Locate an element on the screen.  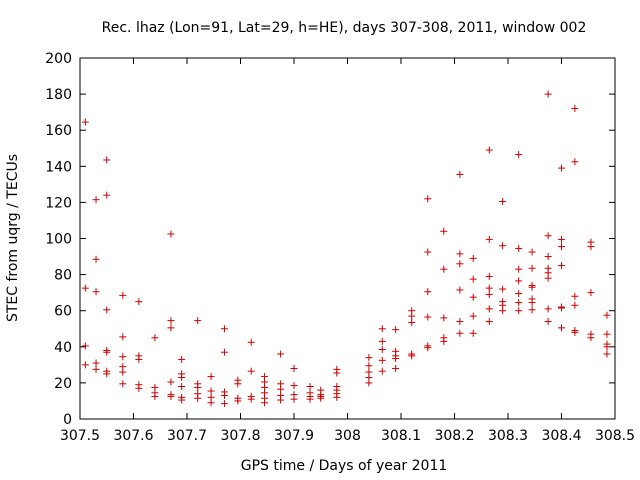
y-tick-label: 0 is located at coordinates (67, 420).